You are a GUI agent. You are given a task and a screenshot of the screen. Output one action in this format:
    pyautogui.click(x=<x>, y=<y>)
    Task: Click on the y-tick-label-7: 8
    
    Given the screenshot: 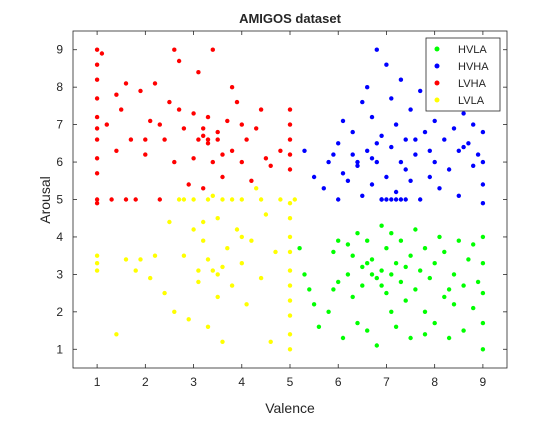 What is the action you would take?
    pyautogui.click(x=59, y=87)
    